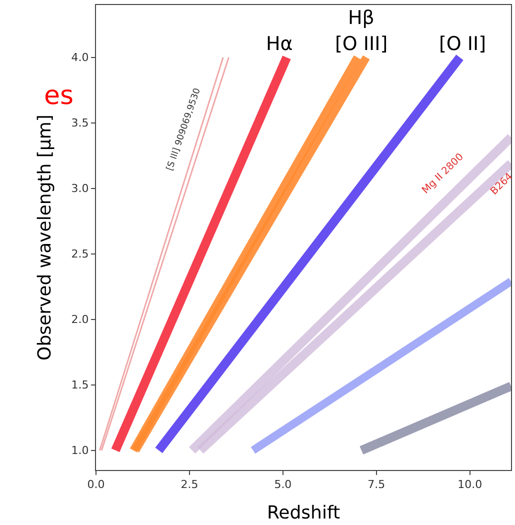  What do you see at coordinates (470, 485) in the screenshot?
I see `x-tick-label: 10.0` at bounding box center [470, 485].